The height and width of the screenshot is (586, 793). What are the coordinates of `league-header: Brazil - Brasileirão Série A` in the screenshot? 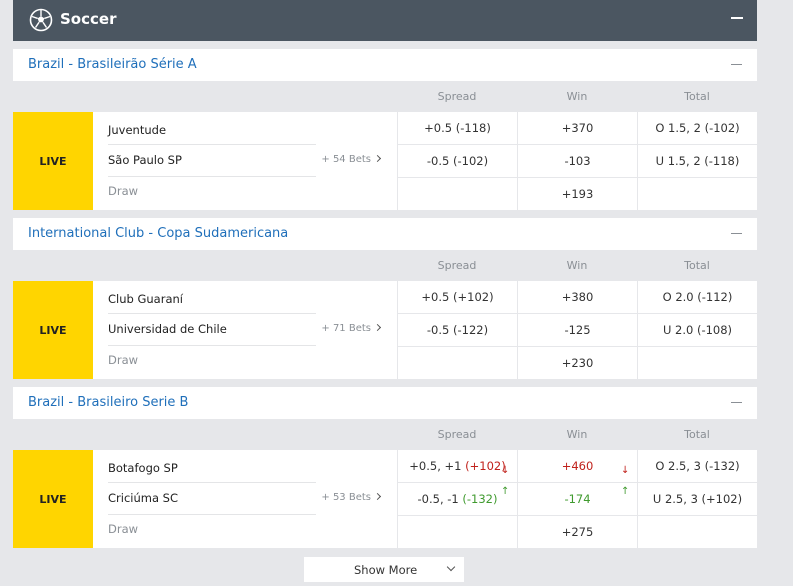 It's located at (385, 65).